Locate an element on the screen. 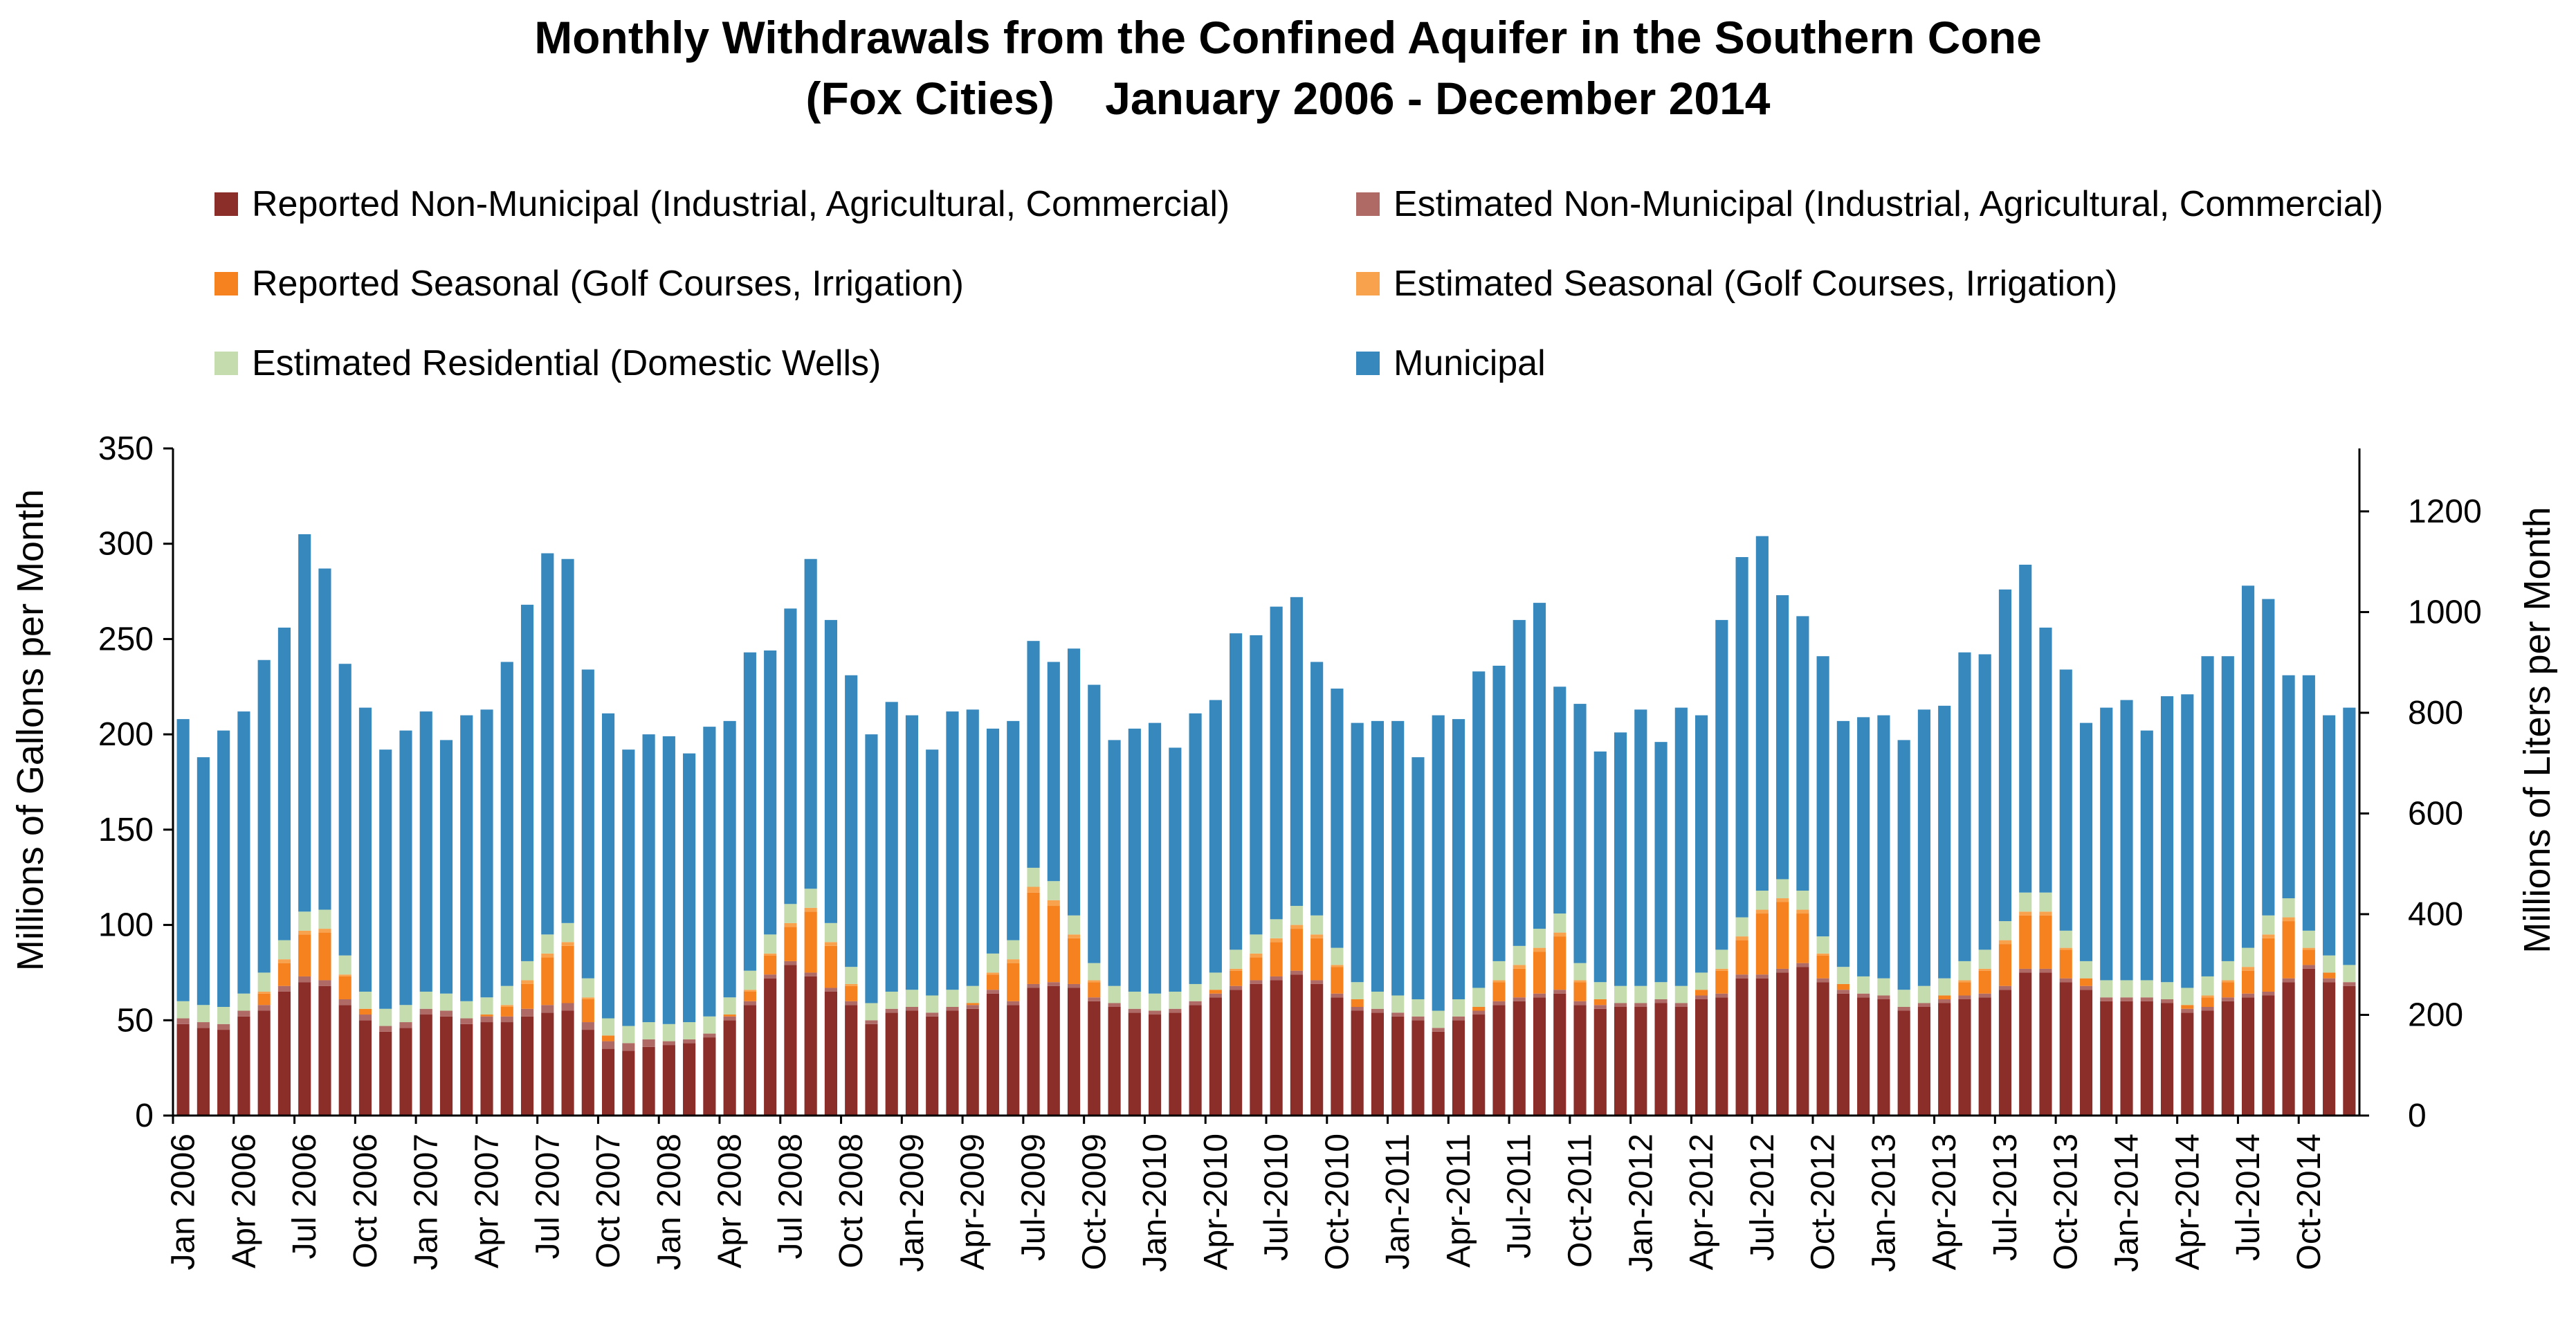 This screenshot has width=2576, height=1337. legend-item-municipal: Municipal is located at coordinates (1451, 363).